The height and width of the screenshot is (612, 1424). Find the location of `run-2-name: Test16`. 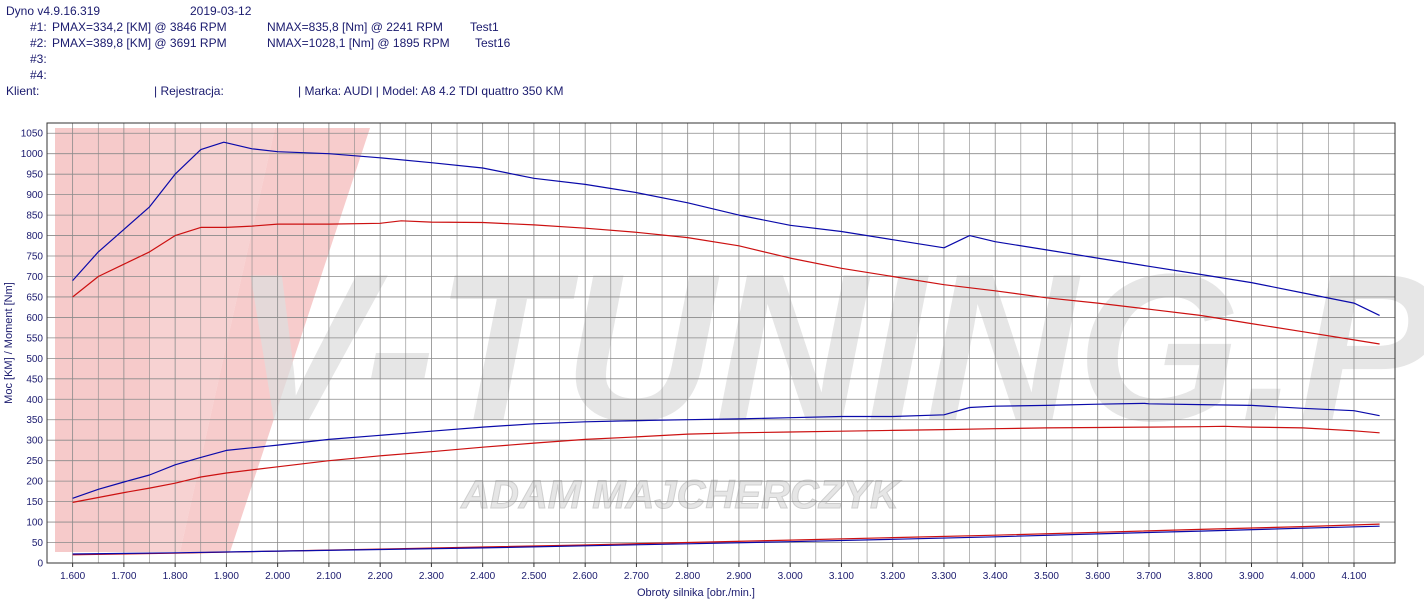

run-2-name: Test16 is located at coordinates (493, 43).